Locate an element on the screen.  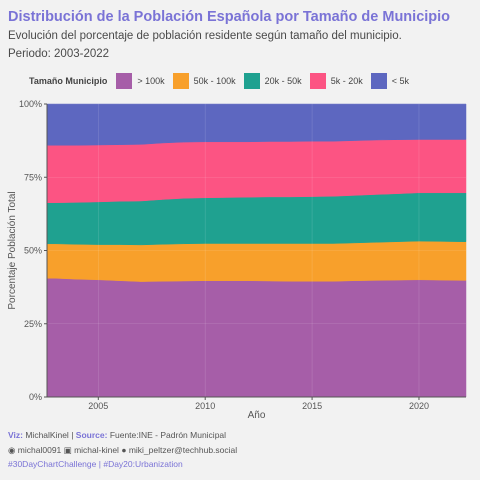
x-axis-label: Año is located at coordinates (257, 415).